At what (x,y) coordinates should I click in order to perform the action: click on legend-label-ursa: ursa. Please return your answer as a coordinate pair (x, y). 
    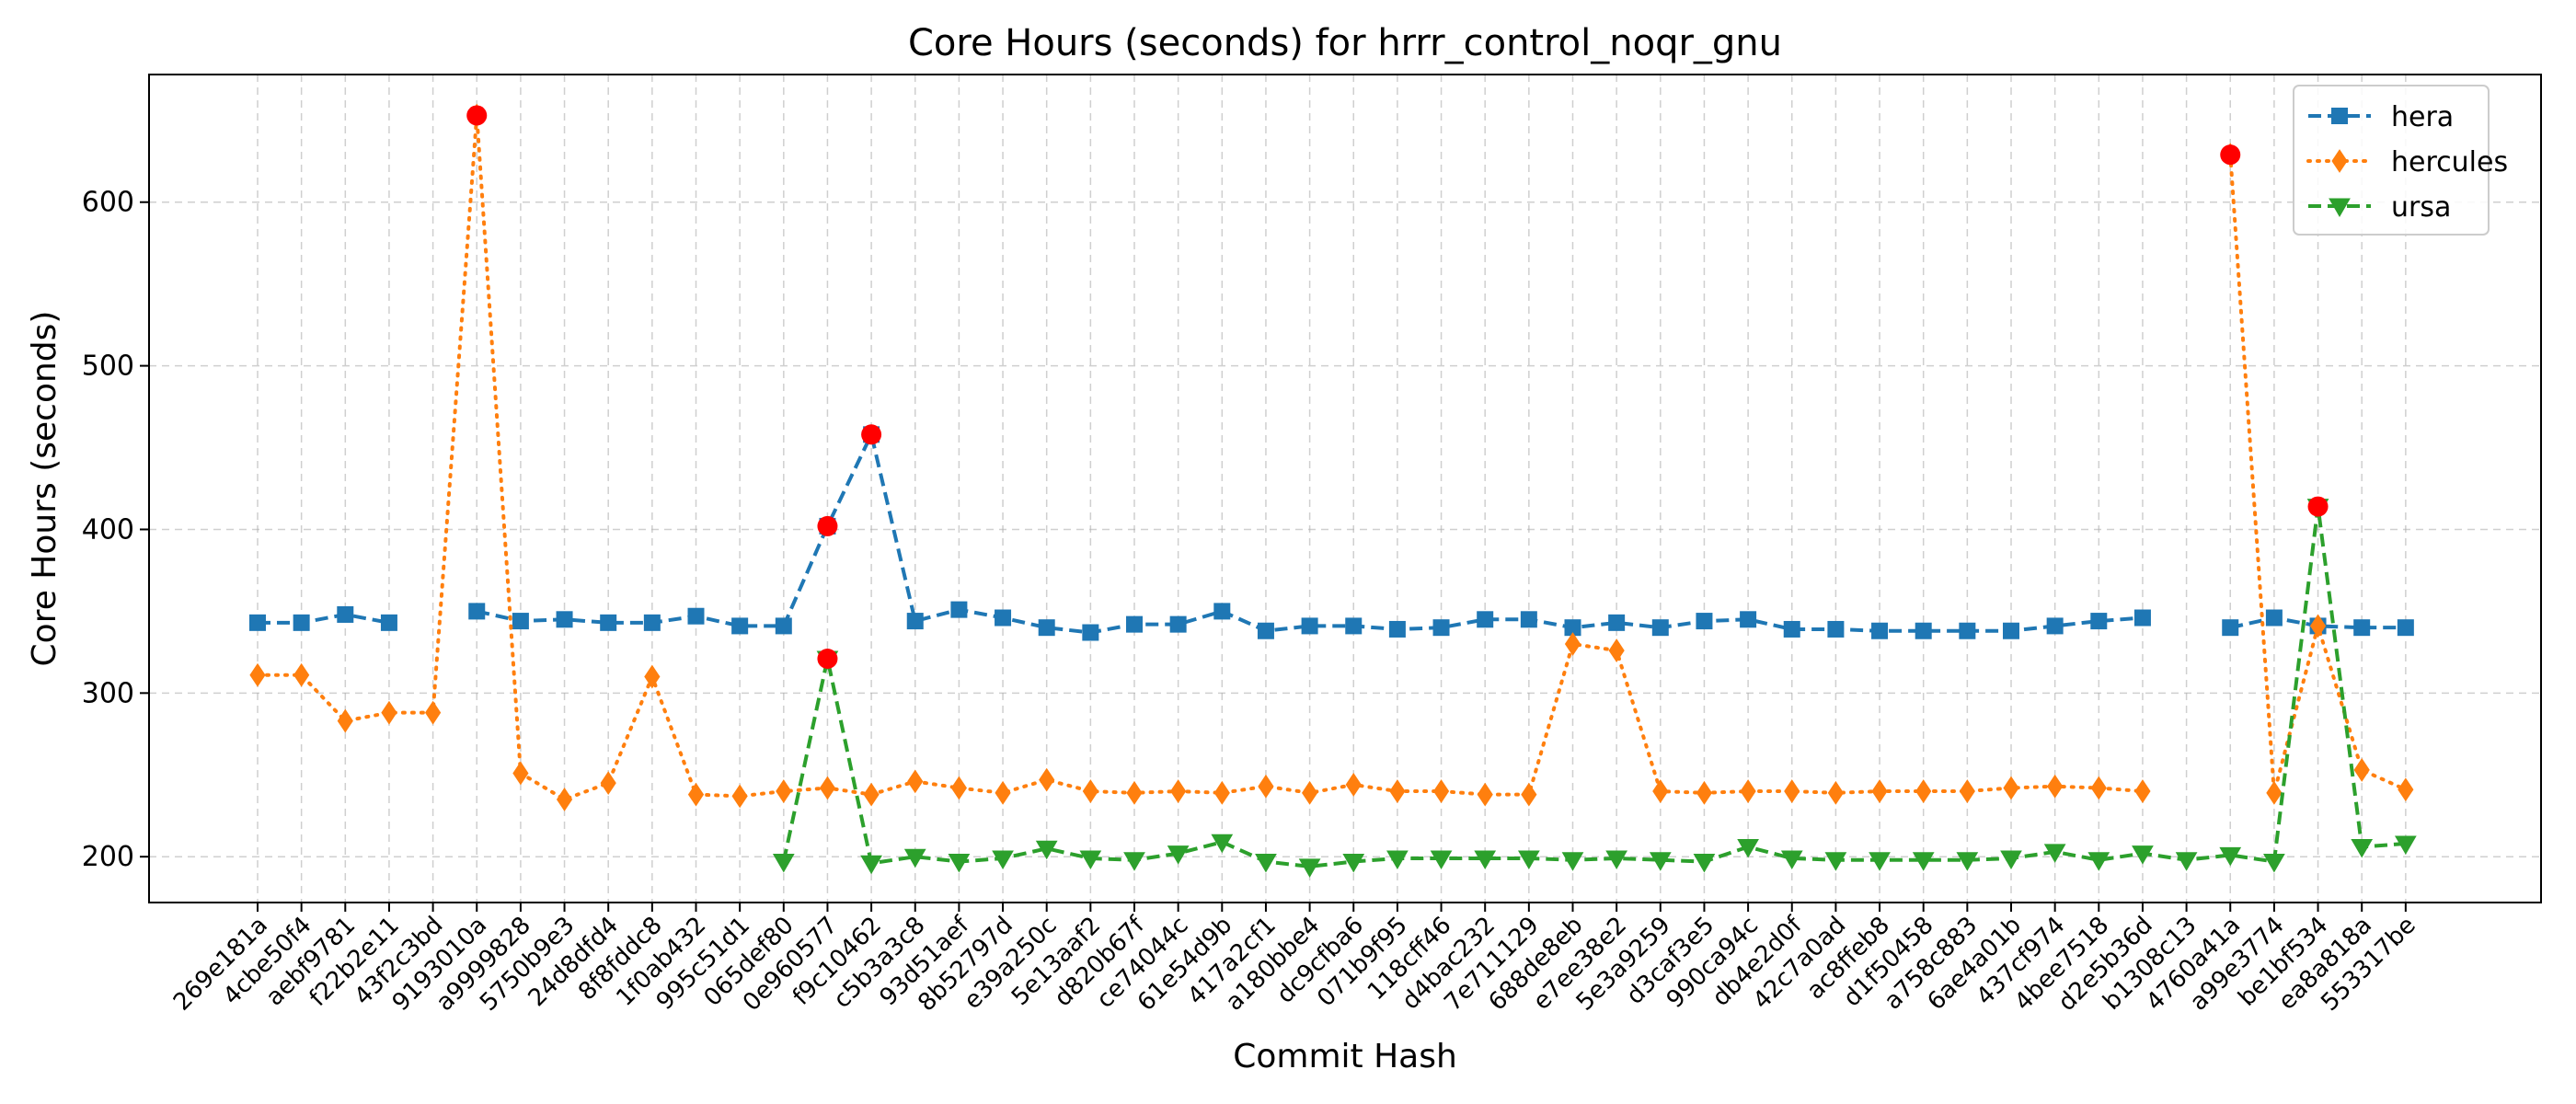
    Looking at the image, I should click on (2421, 207).